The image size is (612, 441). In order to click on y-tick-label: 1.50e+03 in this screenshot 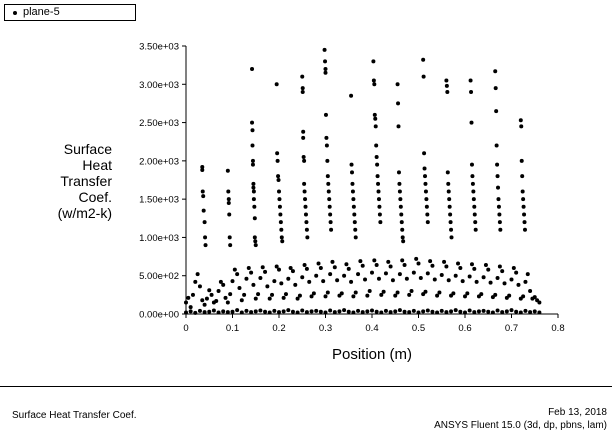, I will do `click(159, 200)`.